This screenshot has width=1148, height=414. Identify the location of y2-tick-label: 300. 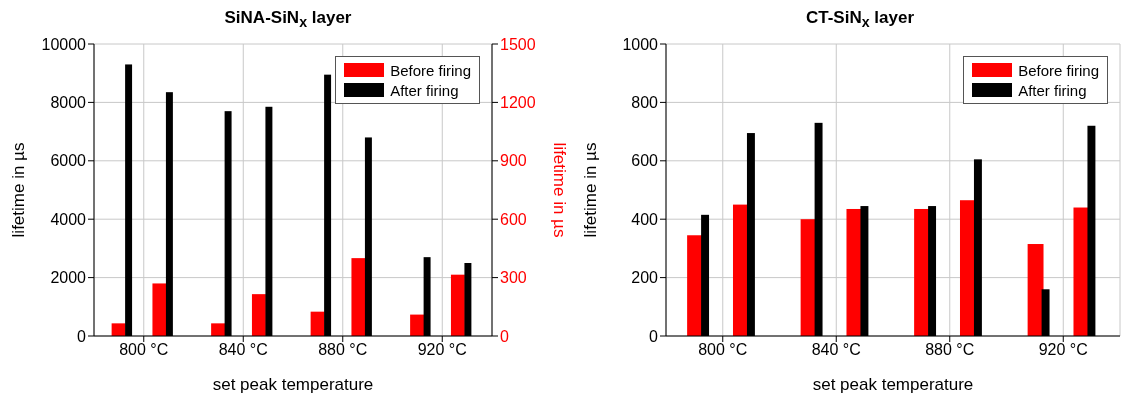
(513, 278).